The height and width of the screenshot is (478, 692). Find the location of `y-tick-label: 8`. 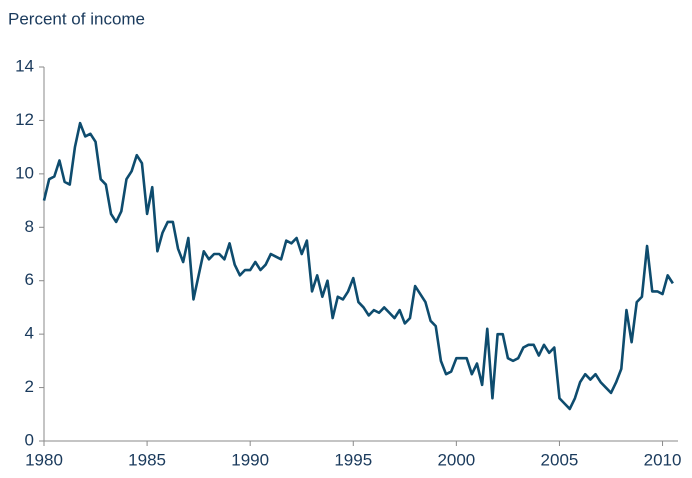

y-tick-label: 8 is located at coordinates (29, 226).